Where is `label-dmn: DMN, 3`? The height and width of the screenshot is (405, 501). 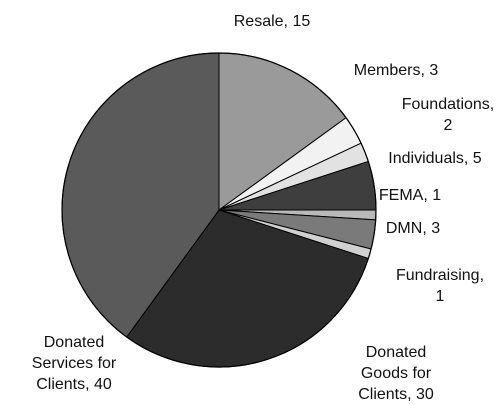 label-dmn: DMN, 3 is located at coordinates (413, 228).